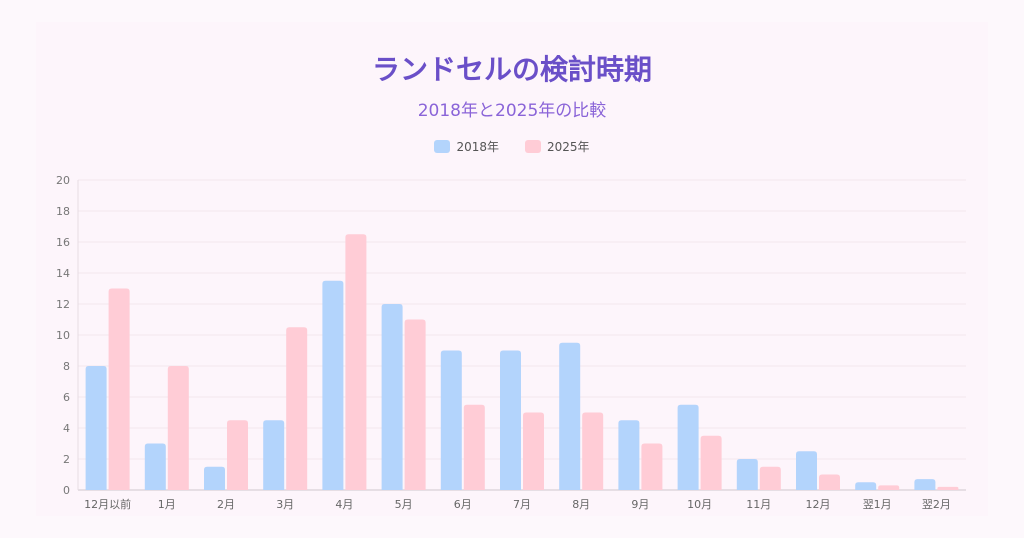 This screenshot has width=1024, height=538. What do you see at coordinates (344, 504) in the screenshot?
I see `x-tick-label: 4月` at bounding box center [344, 504].